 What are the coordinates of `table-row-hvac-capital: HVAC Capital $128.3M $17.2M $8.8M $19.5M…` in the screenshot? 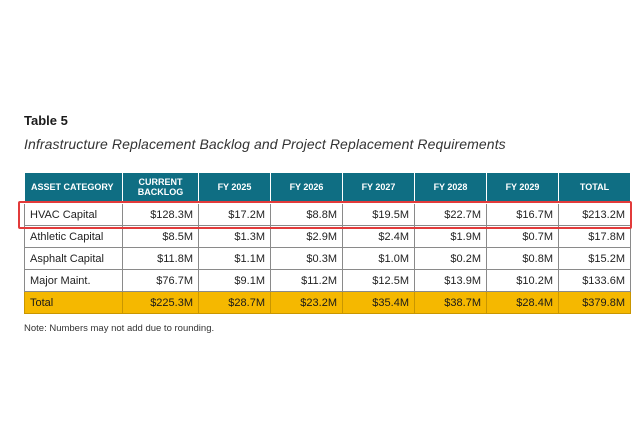 It's located at (327, 214).